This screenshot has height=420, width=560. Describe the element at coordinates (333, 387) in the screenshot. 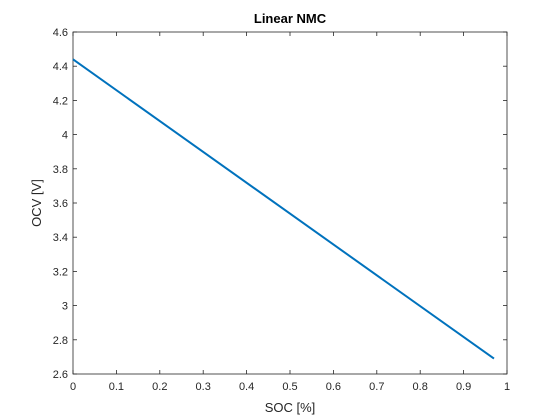

I see `x-tick-label: 0.6` at that location.